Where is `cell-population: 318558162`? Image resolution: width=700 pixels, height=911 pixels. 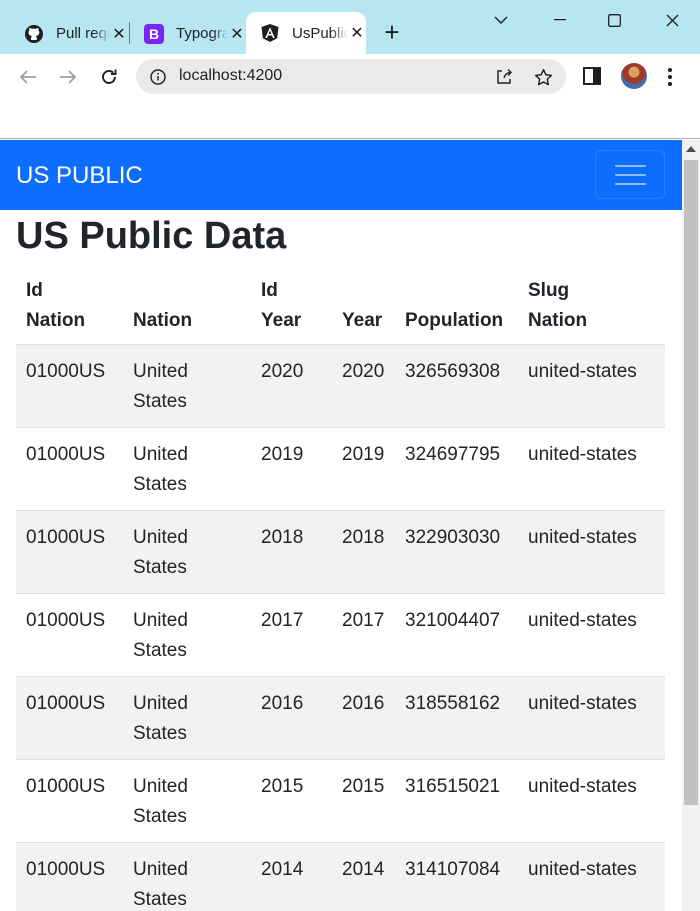 cell-population: 318558162 is located at coordinates (456, 718).